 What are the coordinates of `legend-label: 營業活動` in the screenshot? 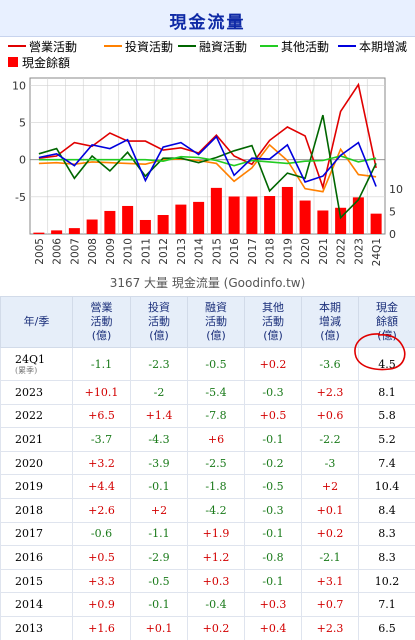 It's located at (53, 46).